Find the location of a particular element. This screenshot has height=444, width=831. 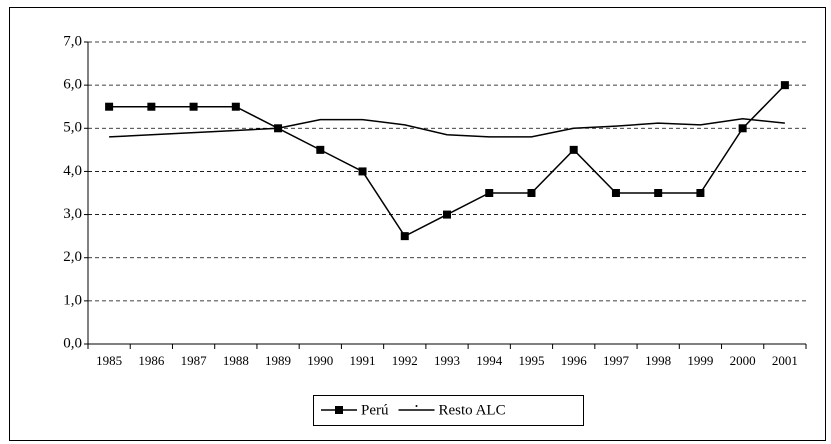

legend-label: Perú is located at coordinates (375, 410).